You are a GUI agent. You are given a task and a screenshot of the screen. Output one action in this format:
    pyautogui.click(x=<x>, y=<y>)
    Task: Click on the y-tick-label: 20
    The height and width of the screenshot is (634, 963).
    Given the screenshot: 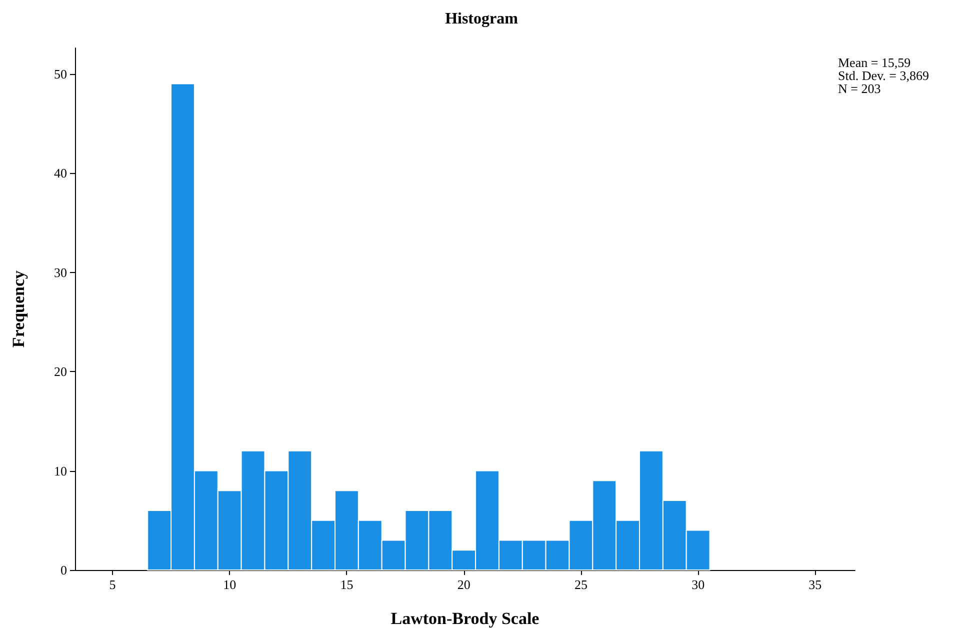 What is the action you would take?
    pyautogui.click(x=60, y=372)
    